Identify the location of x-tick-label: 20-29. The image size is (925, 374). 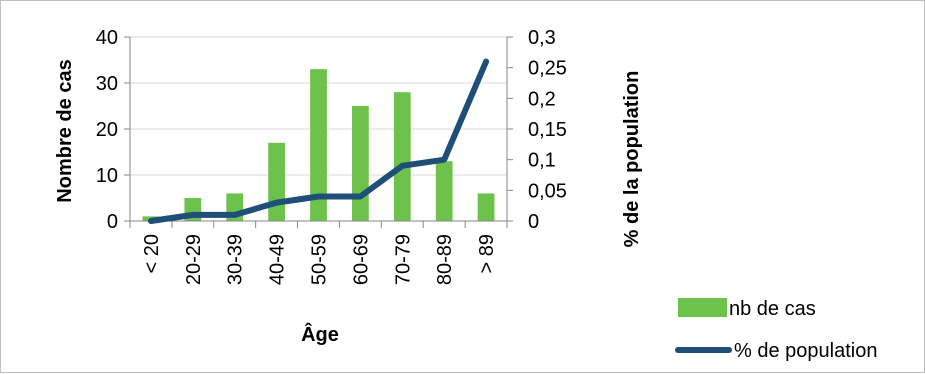
(194, 259).